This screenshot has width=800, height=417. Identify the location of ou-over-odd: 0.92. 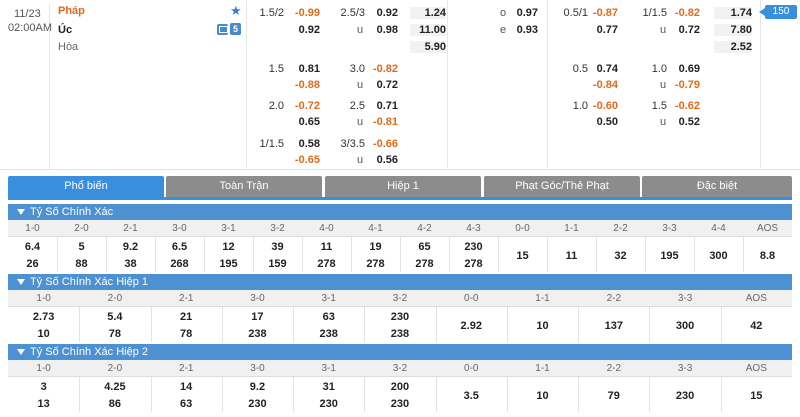
(387, 13).